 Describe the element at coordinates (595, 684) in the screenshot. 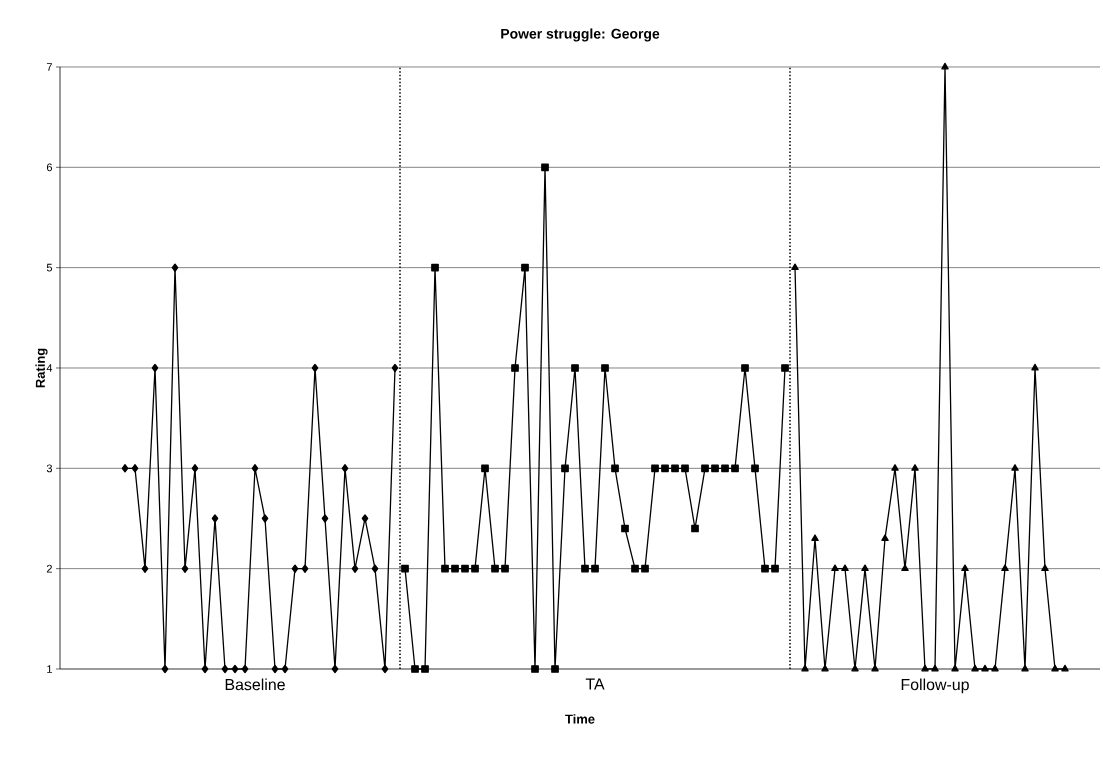

I see `x-tick-label: TA` at that location.